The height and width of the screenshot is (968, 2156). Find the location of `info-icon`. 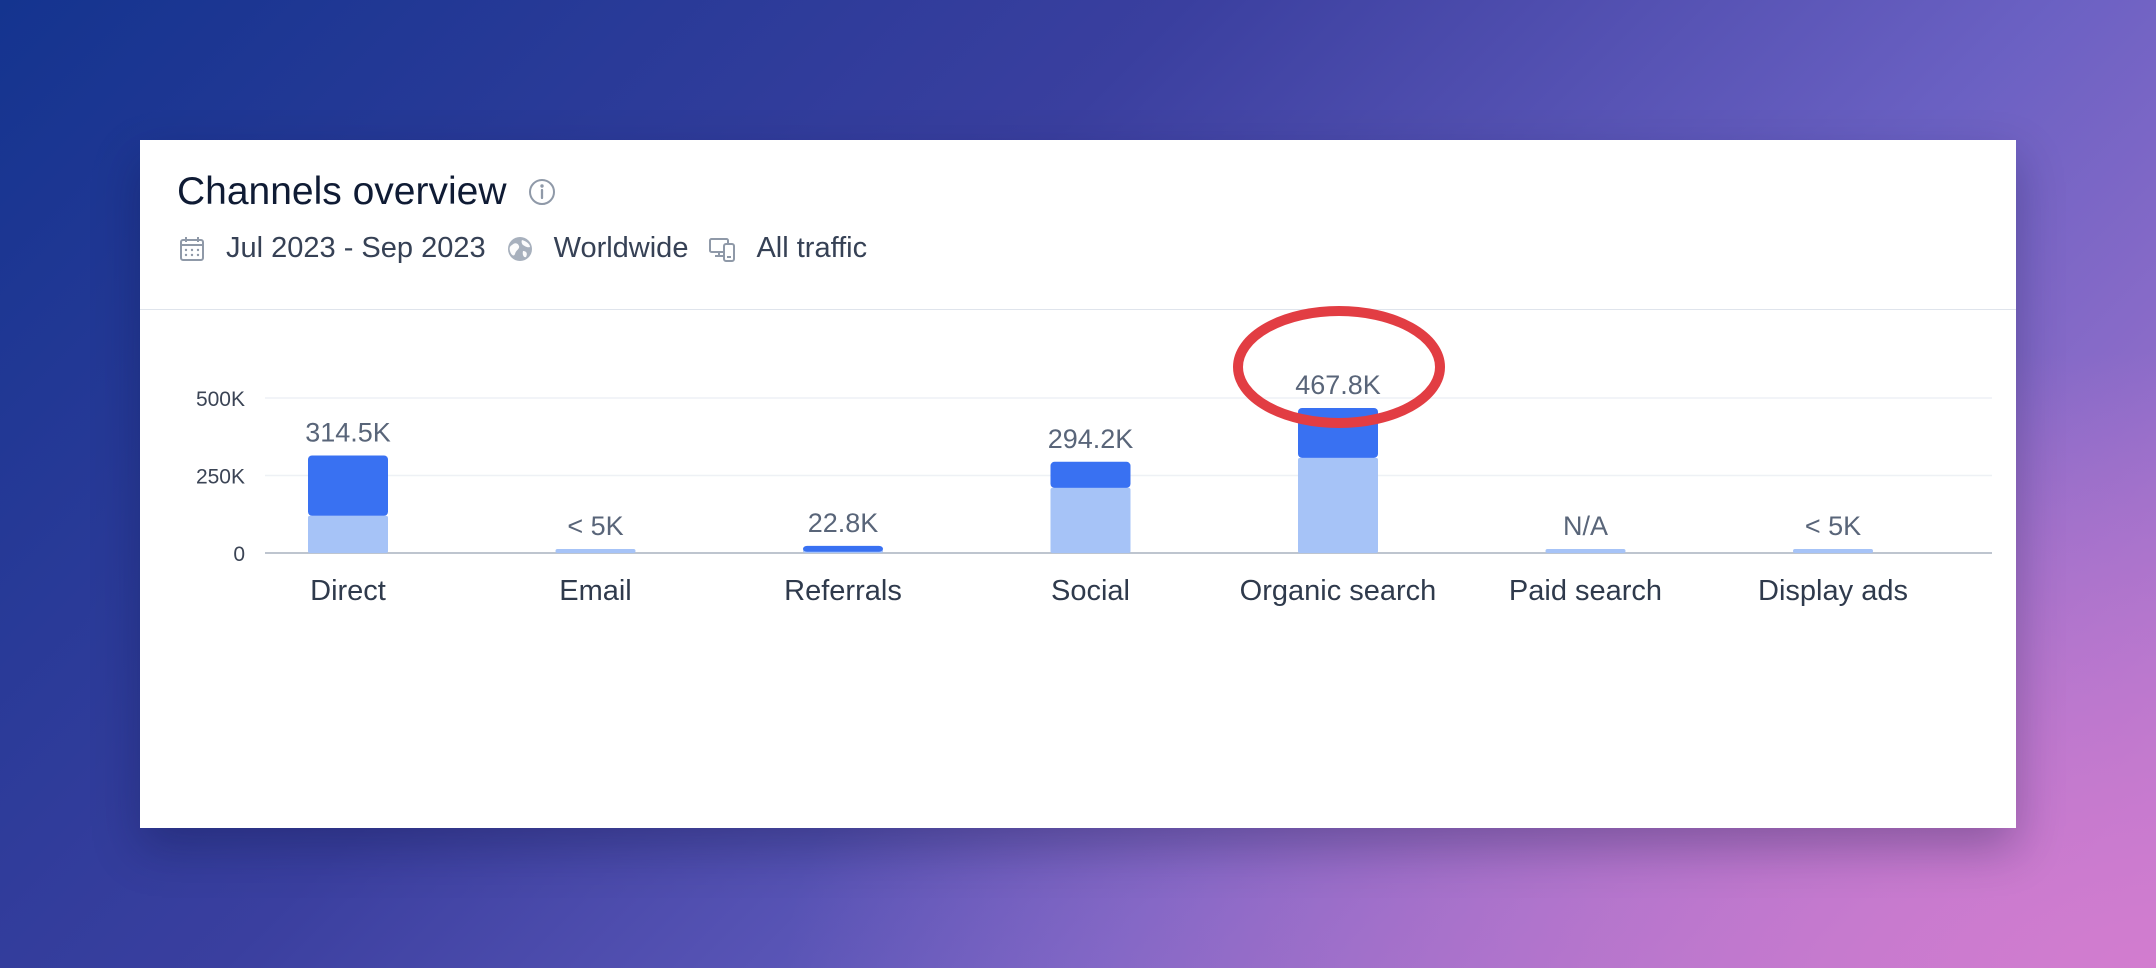

info-icon is located at coordinates (542, 192).